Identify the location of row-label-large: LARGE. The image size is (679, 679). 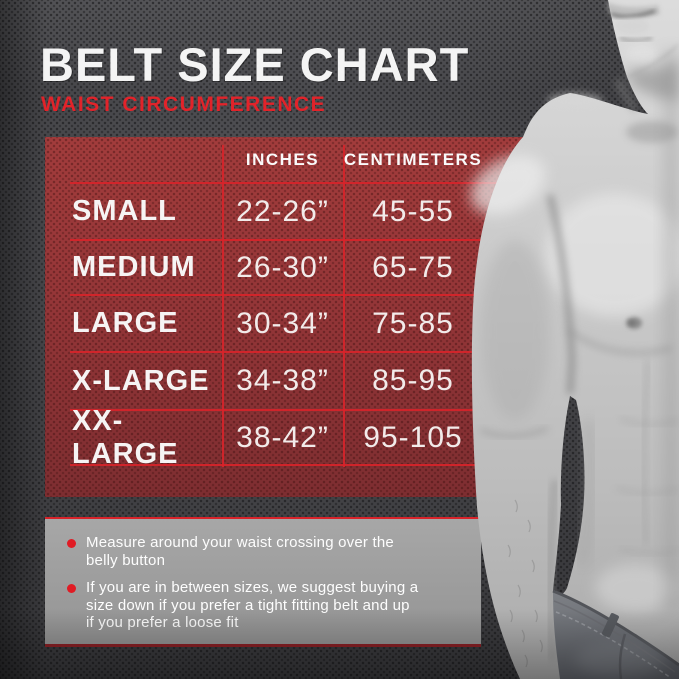
(125, 323).